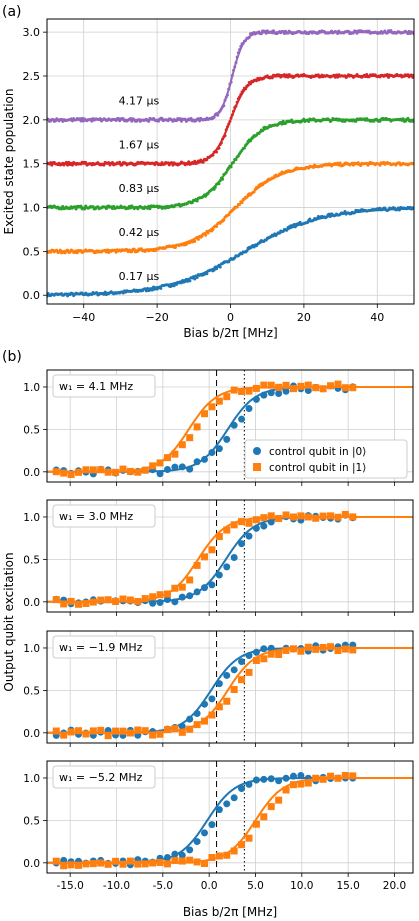 Image resolution: width=419 pixels, height=921 pixels. What do you see at coordinates (12, 357) in the screenshot?
I see `panel-b-label: (b)` at bounding box center [12, 357].